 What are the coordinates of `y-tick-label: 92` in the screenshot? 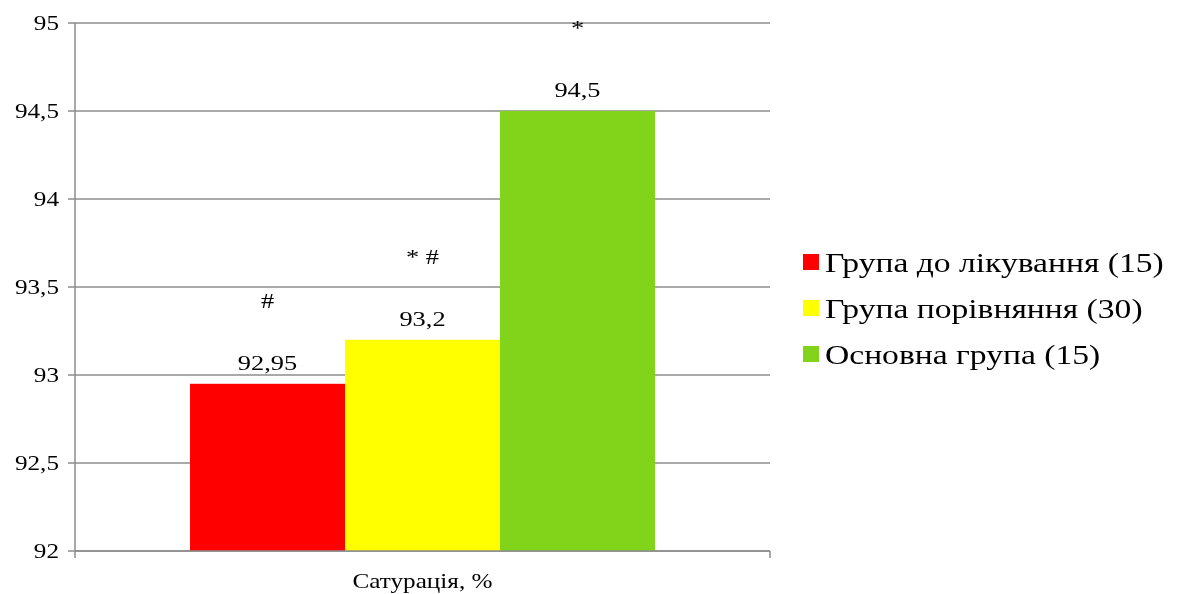 It's located at (46, 551).